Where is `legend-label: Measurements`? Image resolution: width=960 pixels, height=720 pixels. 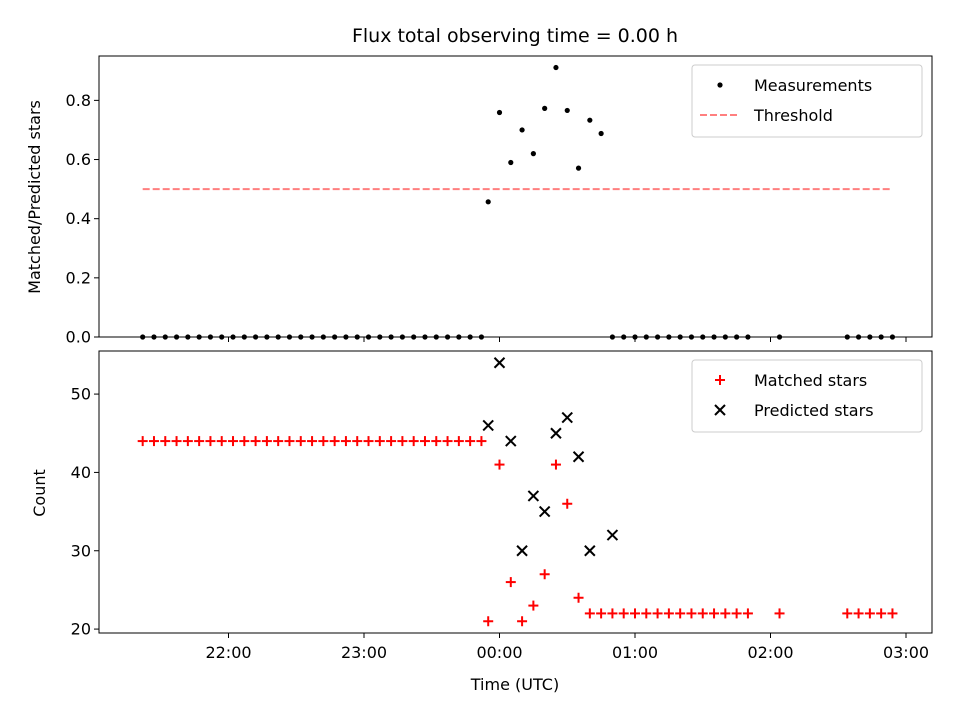 legend-label: Measurements is located at coordinates (813, 85).